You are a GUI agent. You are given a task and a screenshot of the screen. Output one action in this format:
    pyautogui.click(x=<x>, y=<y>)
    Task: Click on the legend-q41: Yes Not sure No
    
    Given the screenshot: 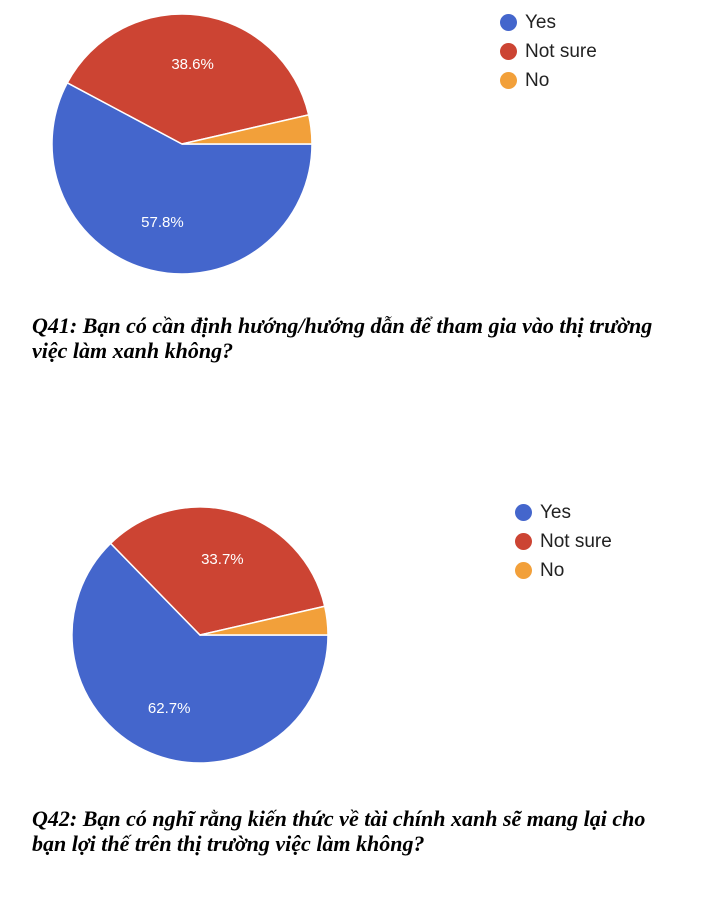 What is the action you would take?
    pyautogui.click(x=548, y=51)
    